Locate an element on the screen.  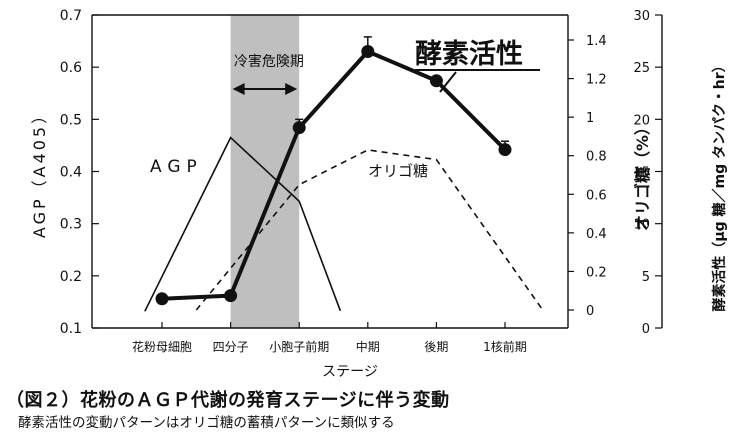
middle-tick-label: 0.8 is located at coordinates (596, 157).